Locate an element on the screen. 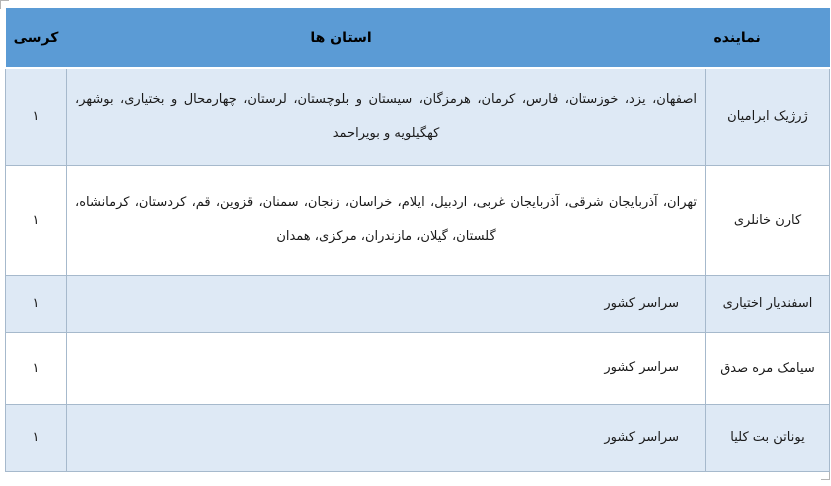 The image size is (831, 486). representative-cell: اسفندیار اختیاری is located at coordinates (767, 303).